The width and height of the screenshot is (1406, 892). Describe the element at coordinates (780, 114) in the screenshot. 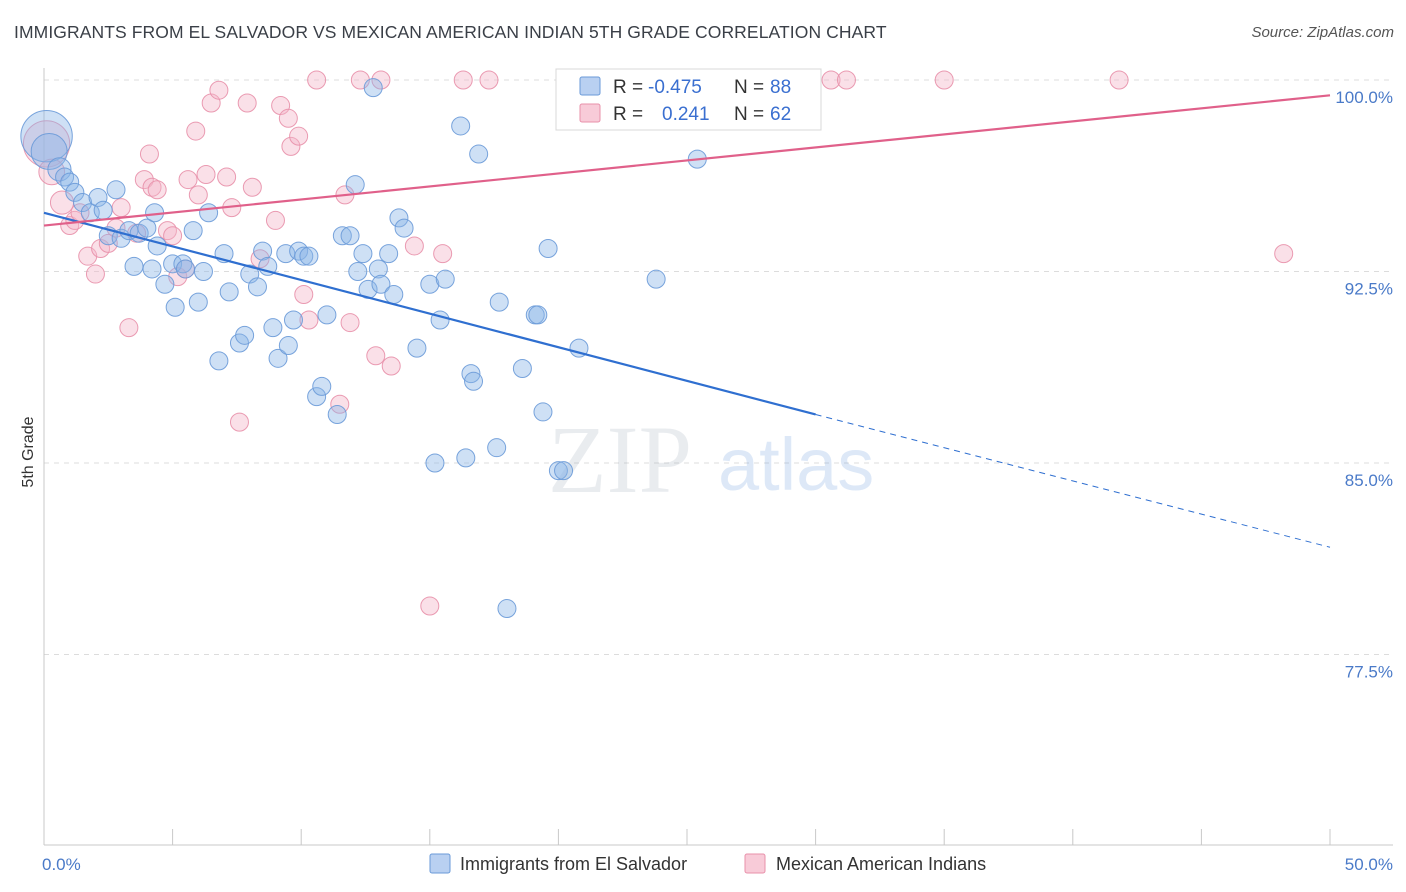

I see `legend-n-value-pink: 62` at that location.